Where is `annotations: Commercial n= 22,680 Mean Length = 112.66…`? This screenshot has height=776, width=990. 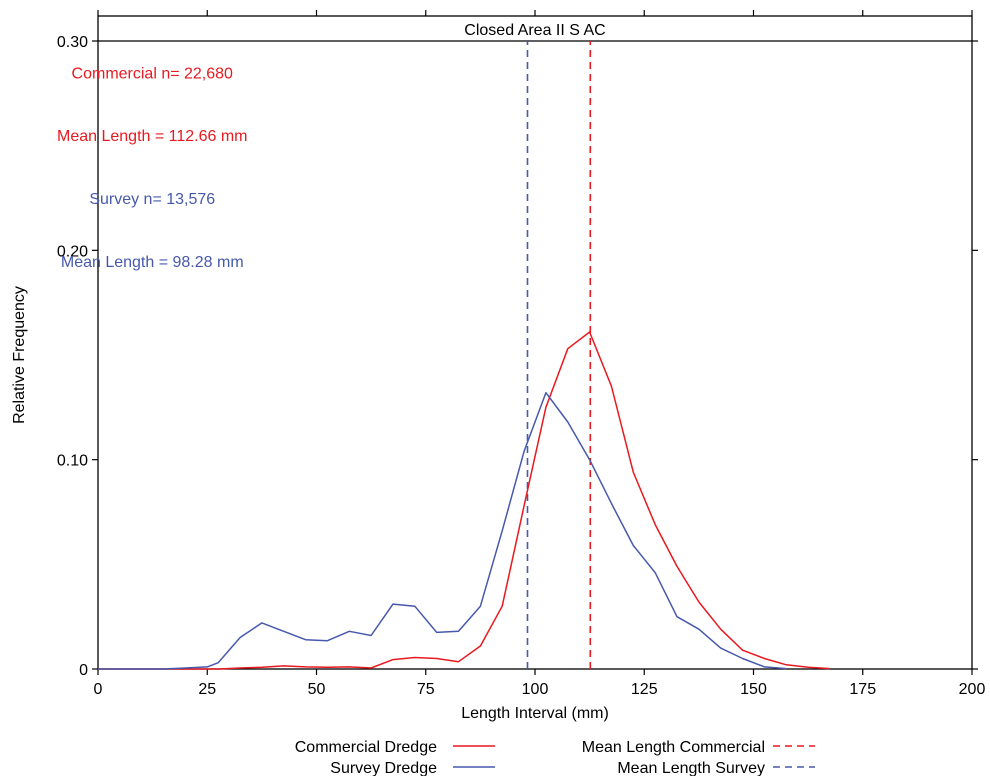 annotations: Commercial n= 22,680 Mean Length = 112.66… is located at coordinates (152, 167).